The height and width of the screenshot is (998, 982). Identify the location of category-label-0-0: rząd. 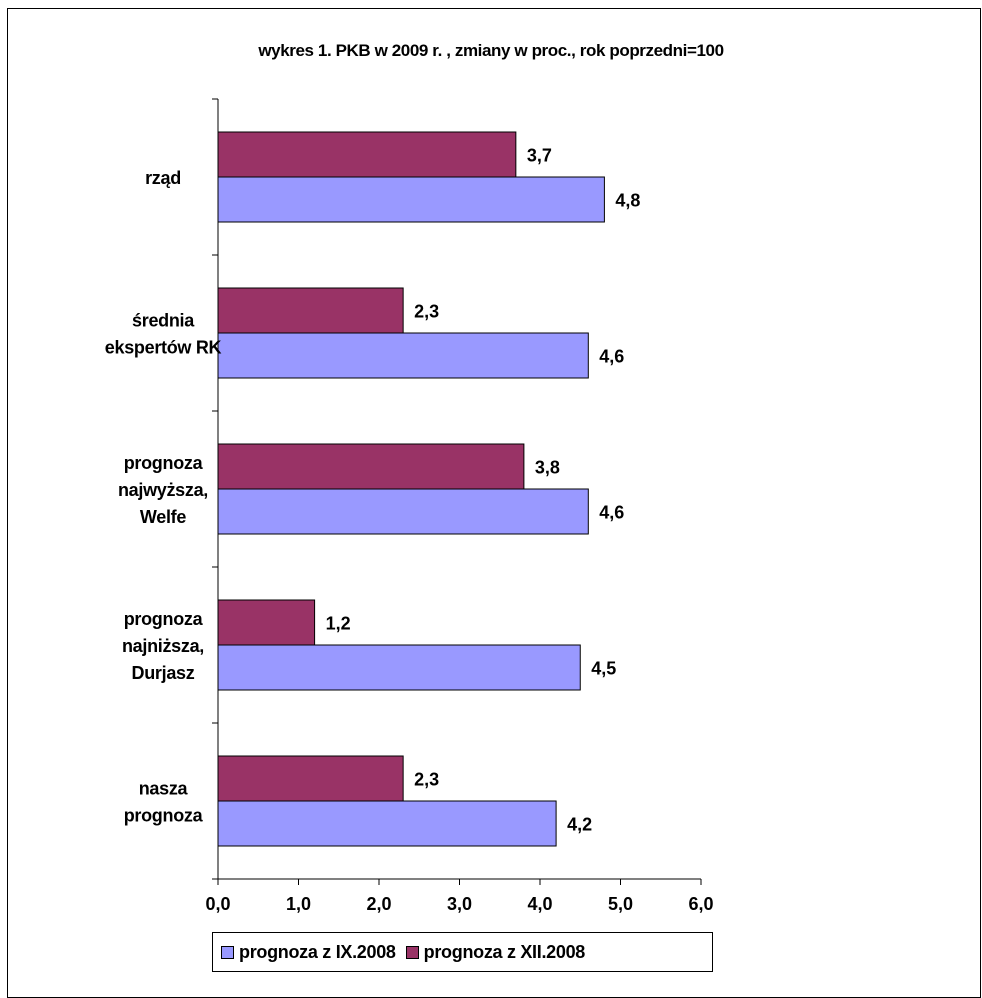
(163, 178).